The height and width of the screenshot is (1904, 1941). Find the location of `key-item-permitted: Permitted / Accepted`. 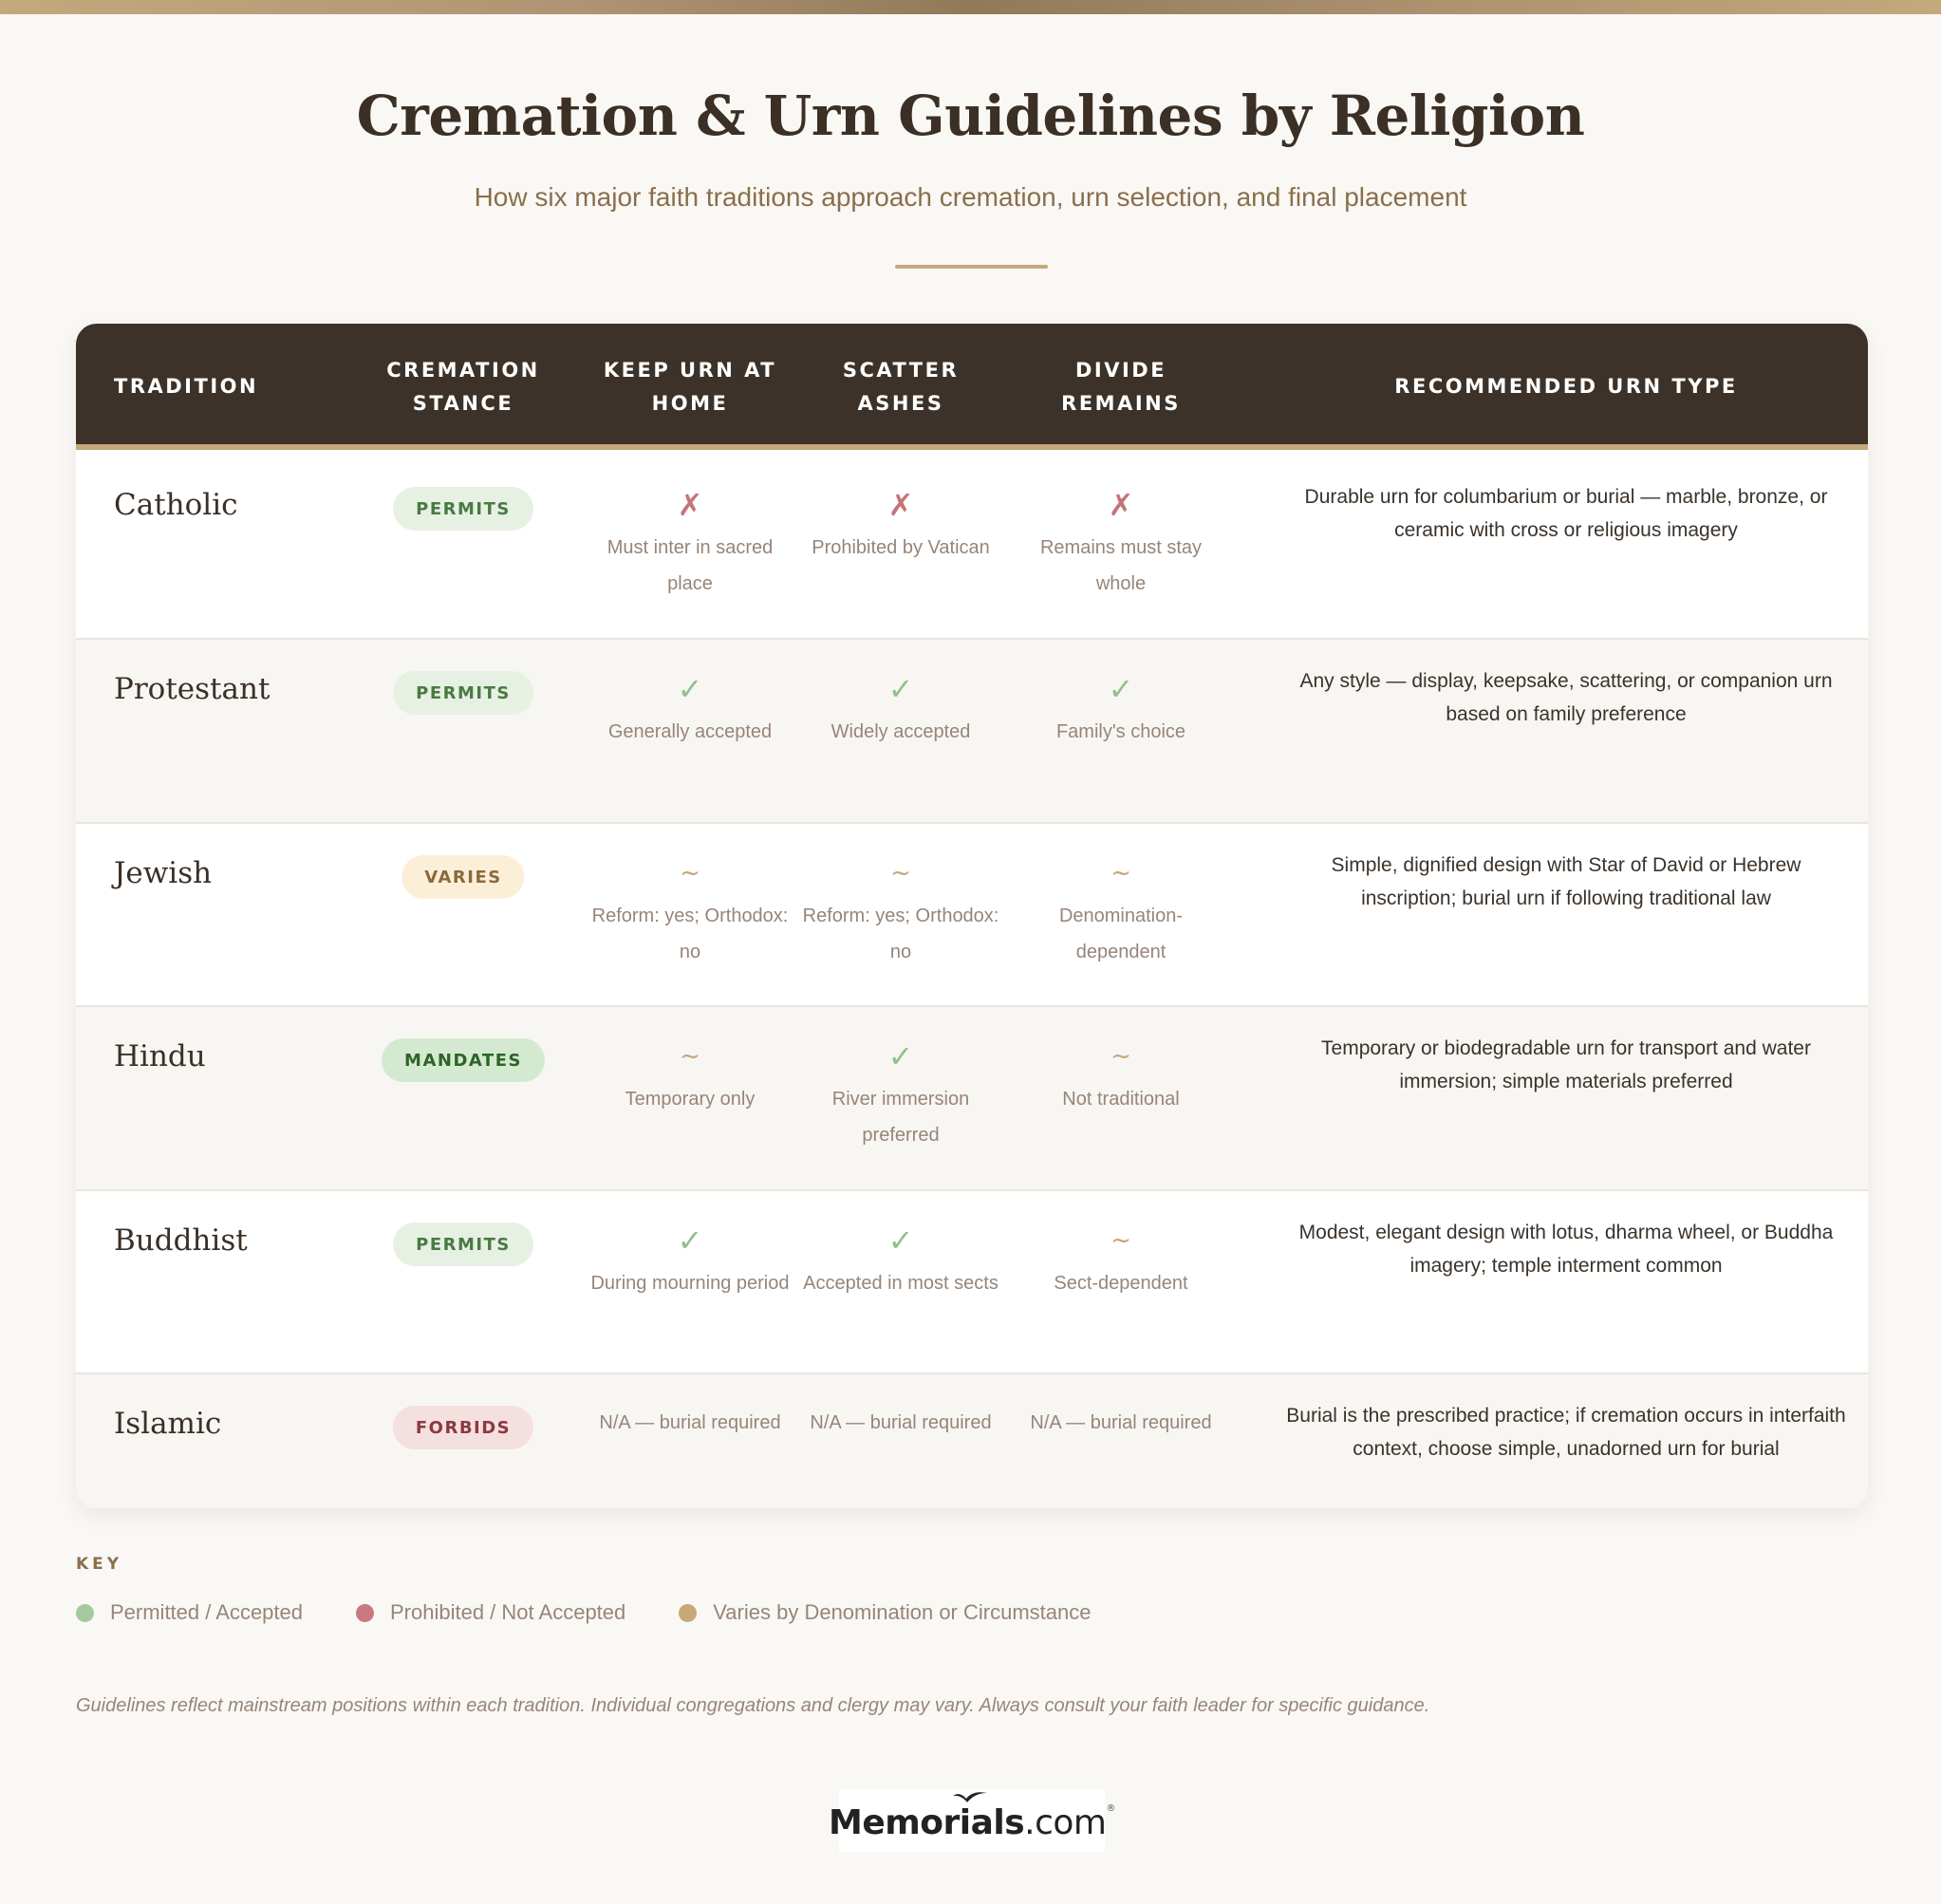

key-item-permitted: Permitted / Accepted is located at coordinates (189, 1613).